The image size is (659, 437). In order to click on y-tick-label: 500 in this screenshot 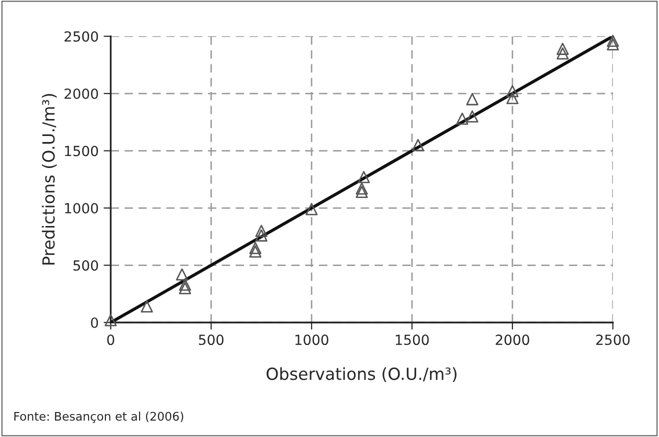, I will do `click(85, 265)`.